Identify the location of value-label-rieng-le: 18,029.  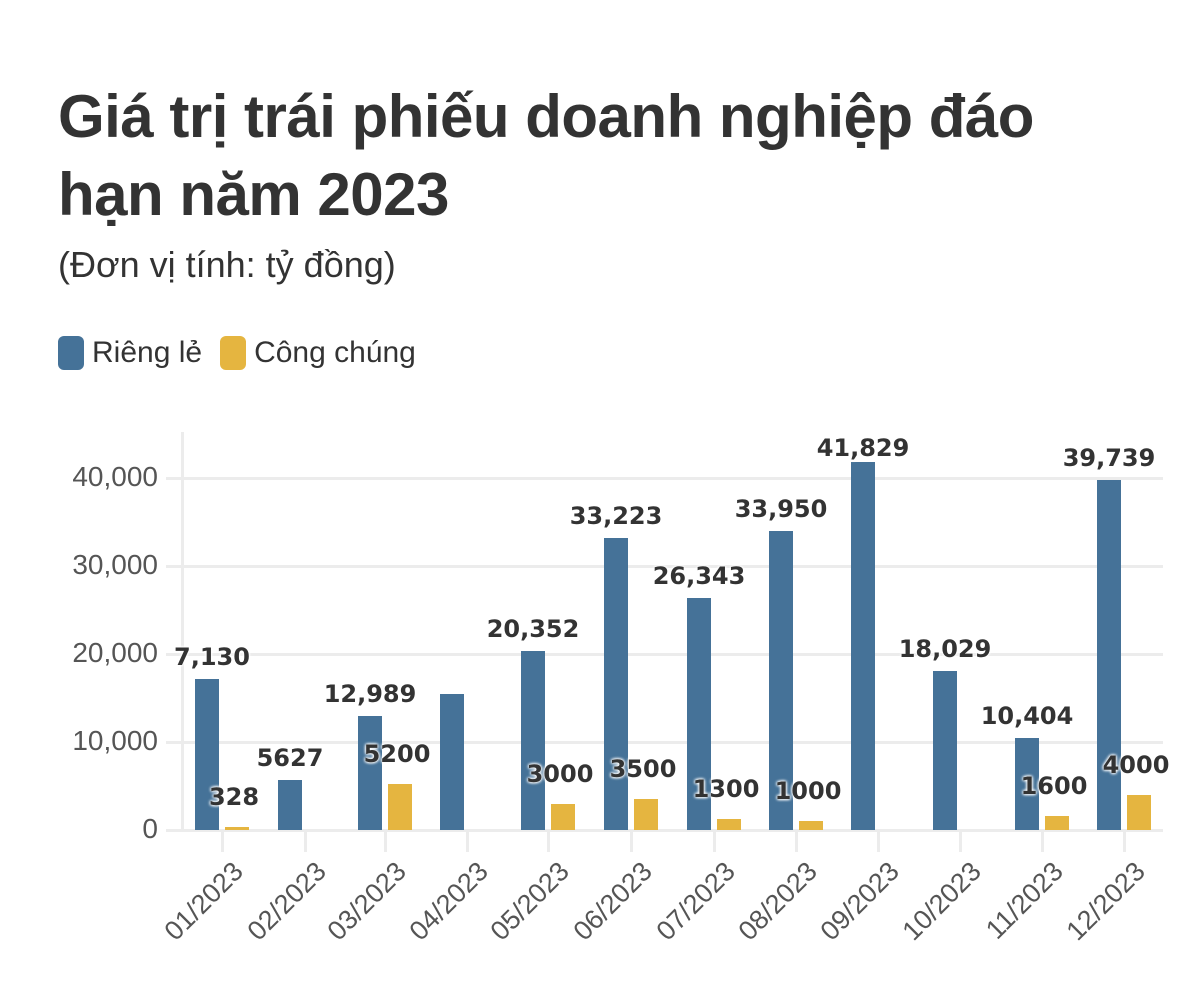
(945, 649).